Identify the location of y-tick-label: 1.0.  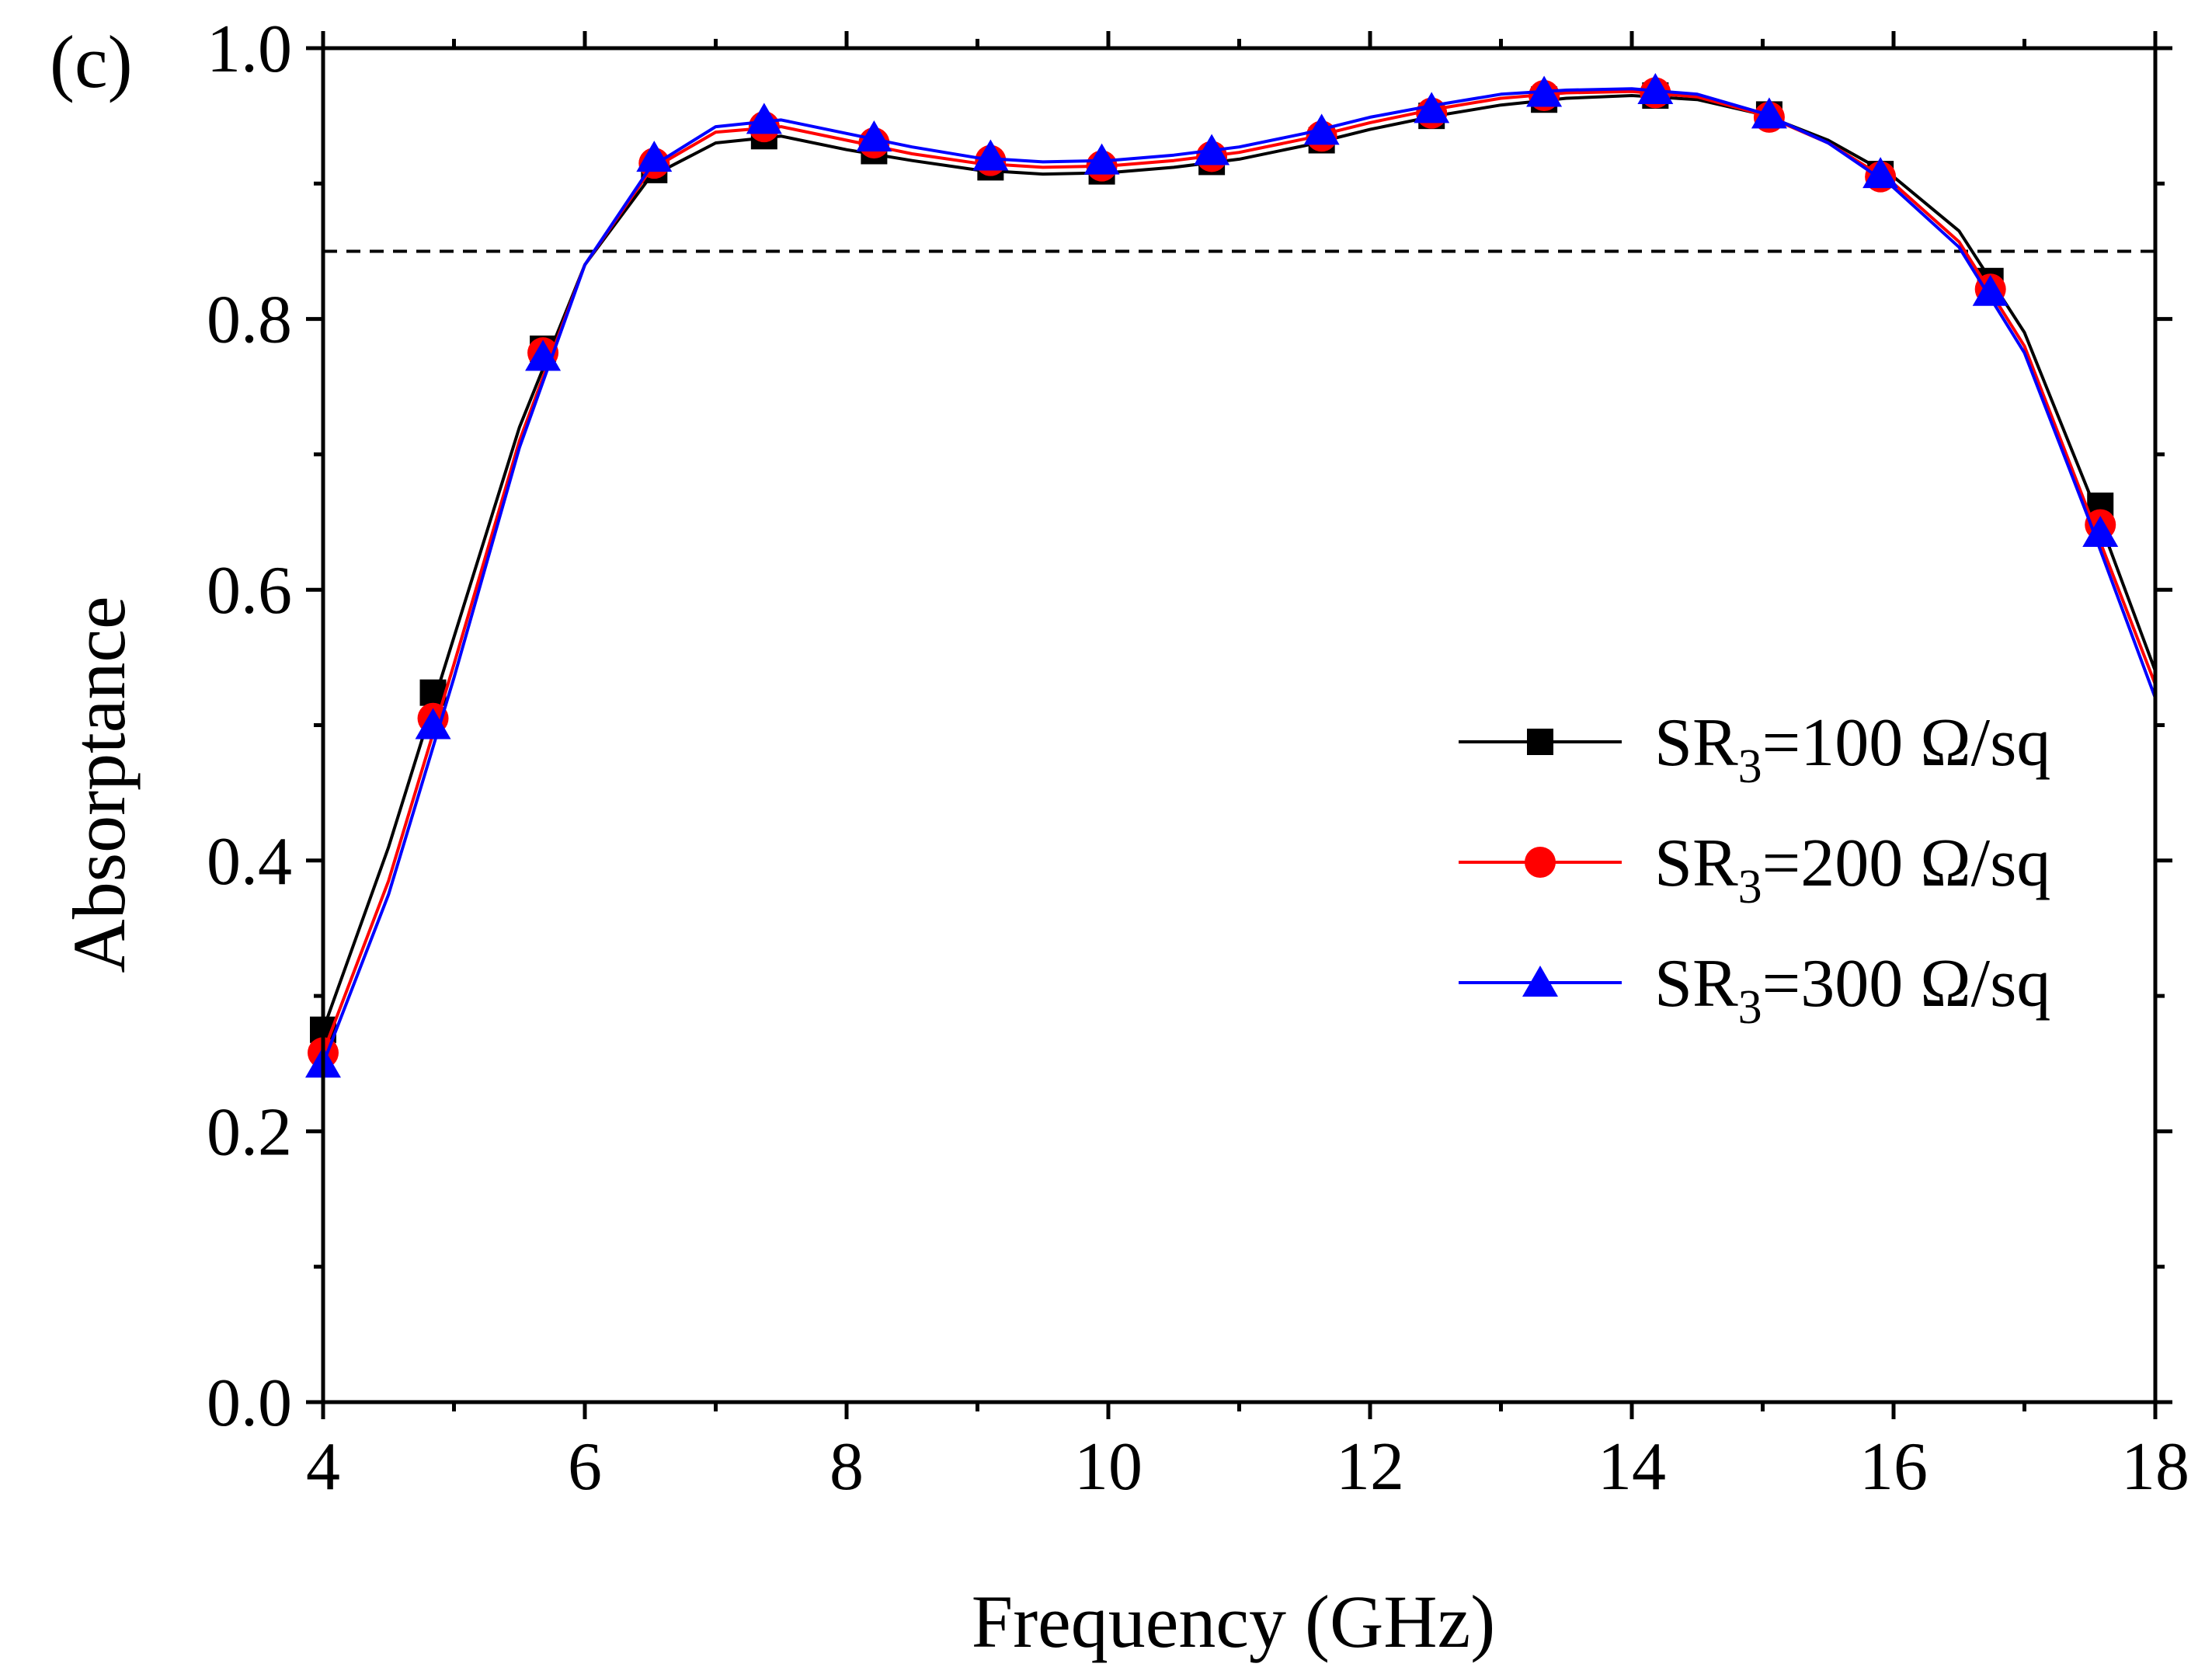
(249, 50).